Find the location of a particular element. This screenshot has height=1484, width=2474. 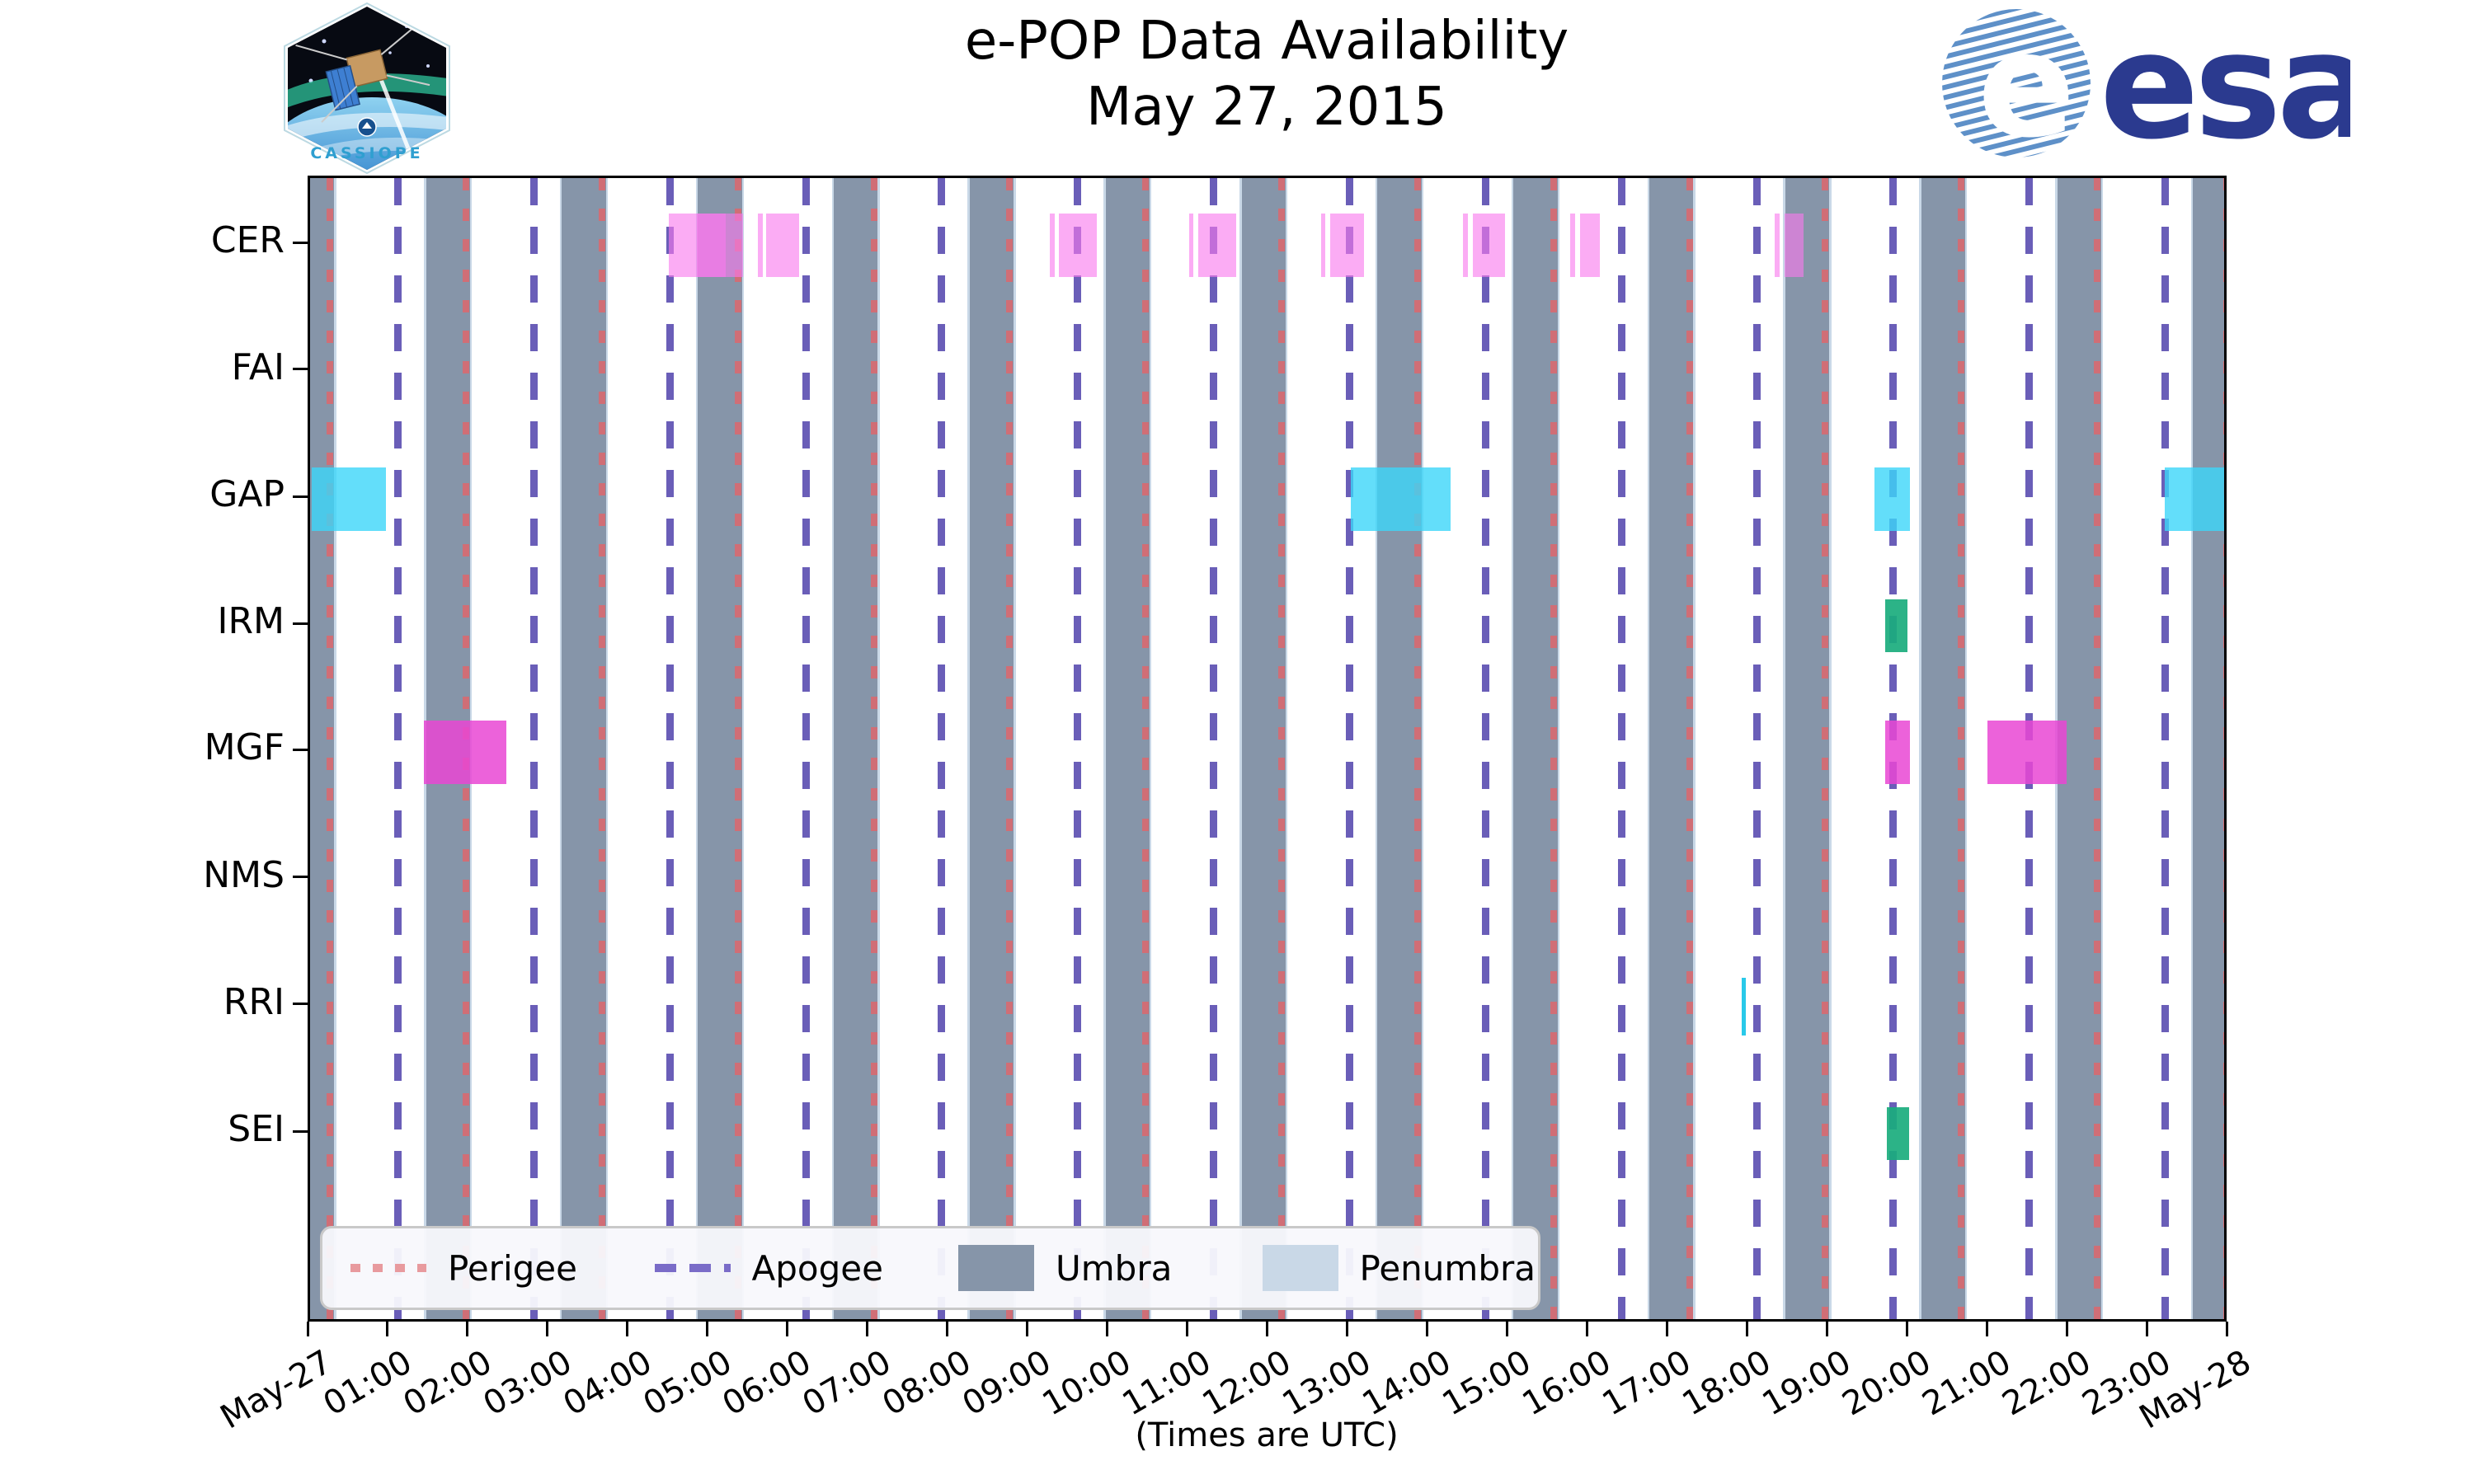

legend-item-penumbra: Penumbra is located at coordinates (1387, 1268).